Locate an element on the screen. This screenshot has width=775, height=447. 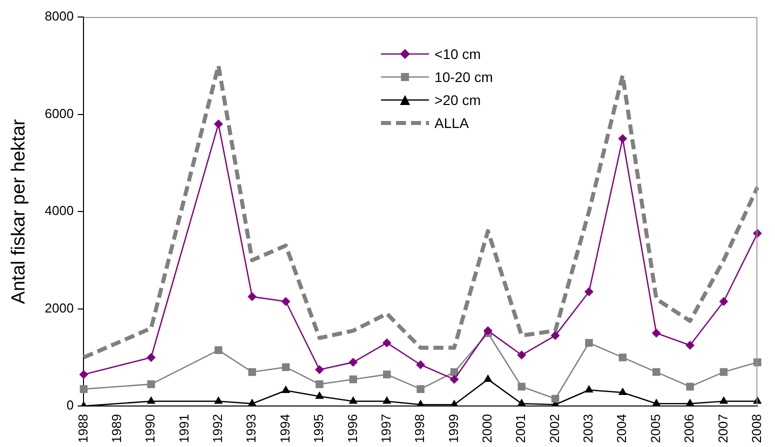
x-tick-label: 2004 is located at coordinates (622, 428).